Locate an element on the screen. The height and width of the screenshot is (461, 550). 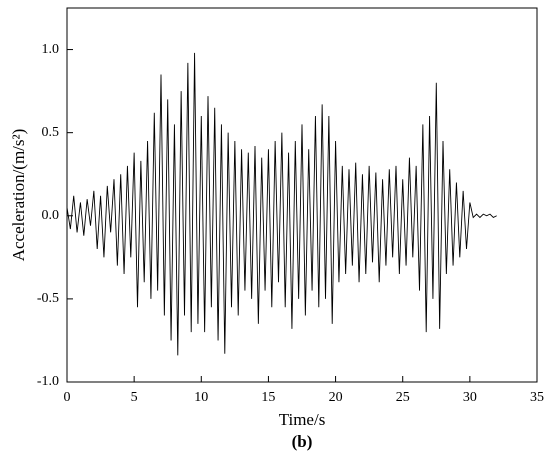
y-tick-label: -0.5 is located at coordinates (48, 298).